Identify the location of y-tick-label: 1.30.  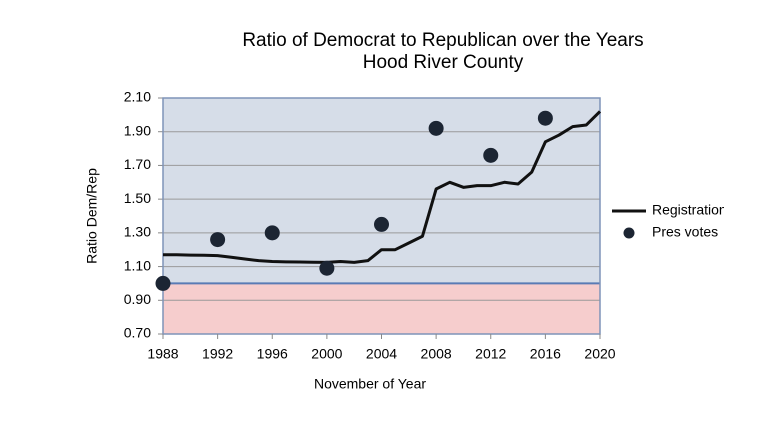
(137, 232).